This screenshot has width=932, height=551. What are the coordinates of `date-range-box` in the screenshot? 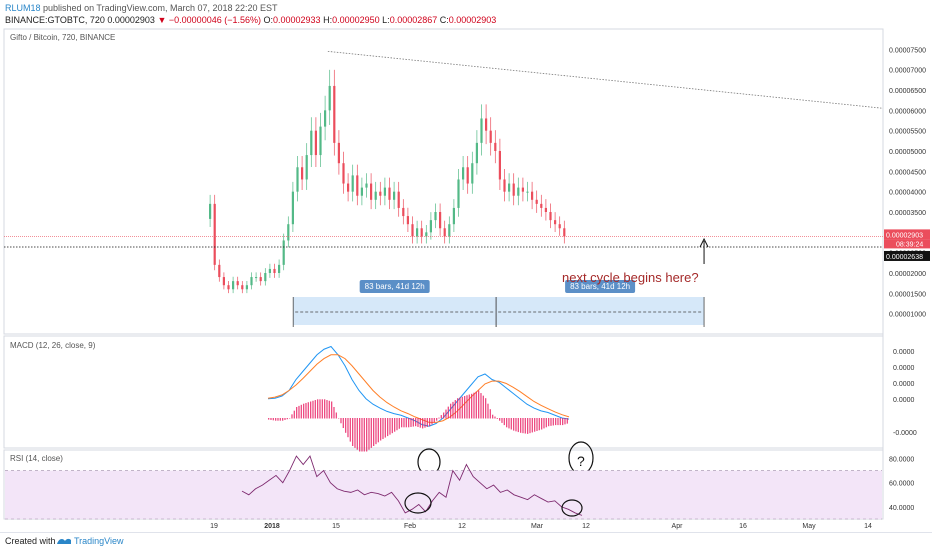 It's located at (395, 311).